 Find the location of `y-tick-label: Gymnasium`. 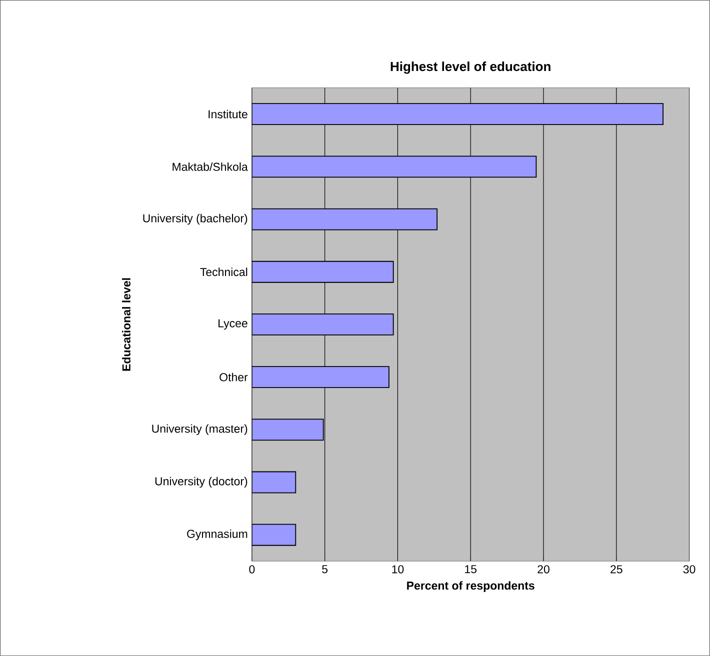

y-tick-label: Gymnasium is located at coordinates (217, 535).